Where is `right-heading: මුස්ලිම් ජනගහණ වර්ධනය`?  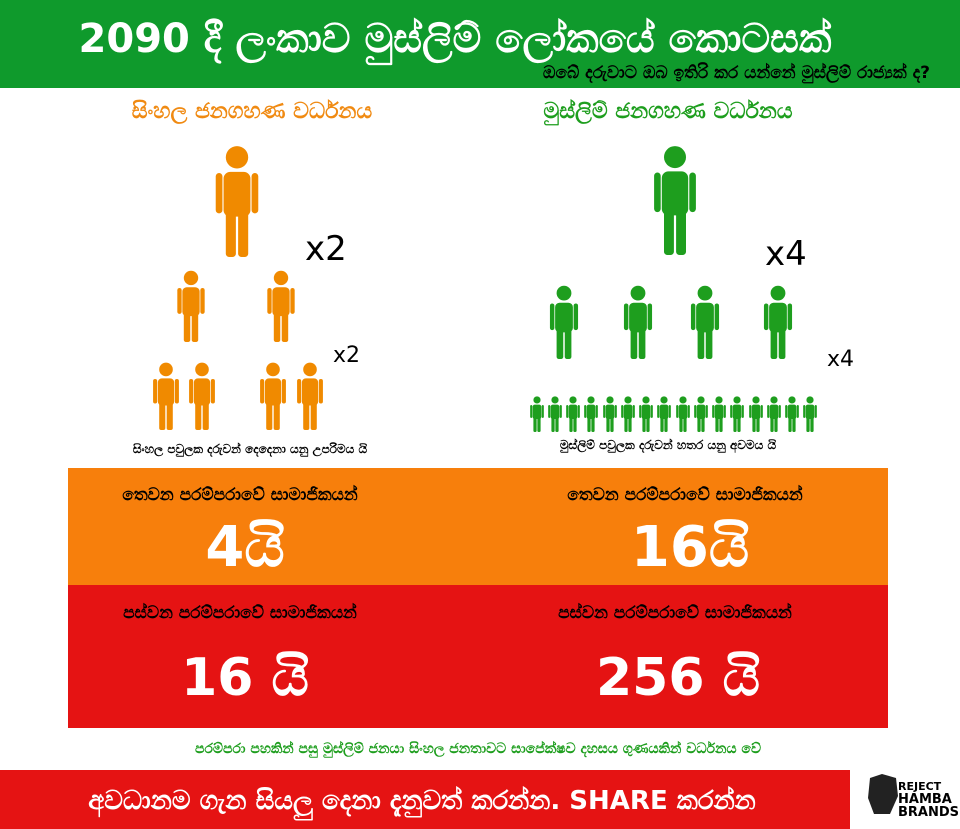
right-heading: මුස්ලිම් ජනගහණ වර්ධනය is located at coordinates (668, 112).